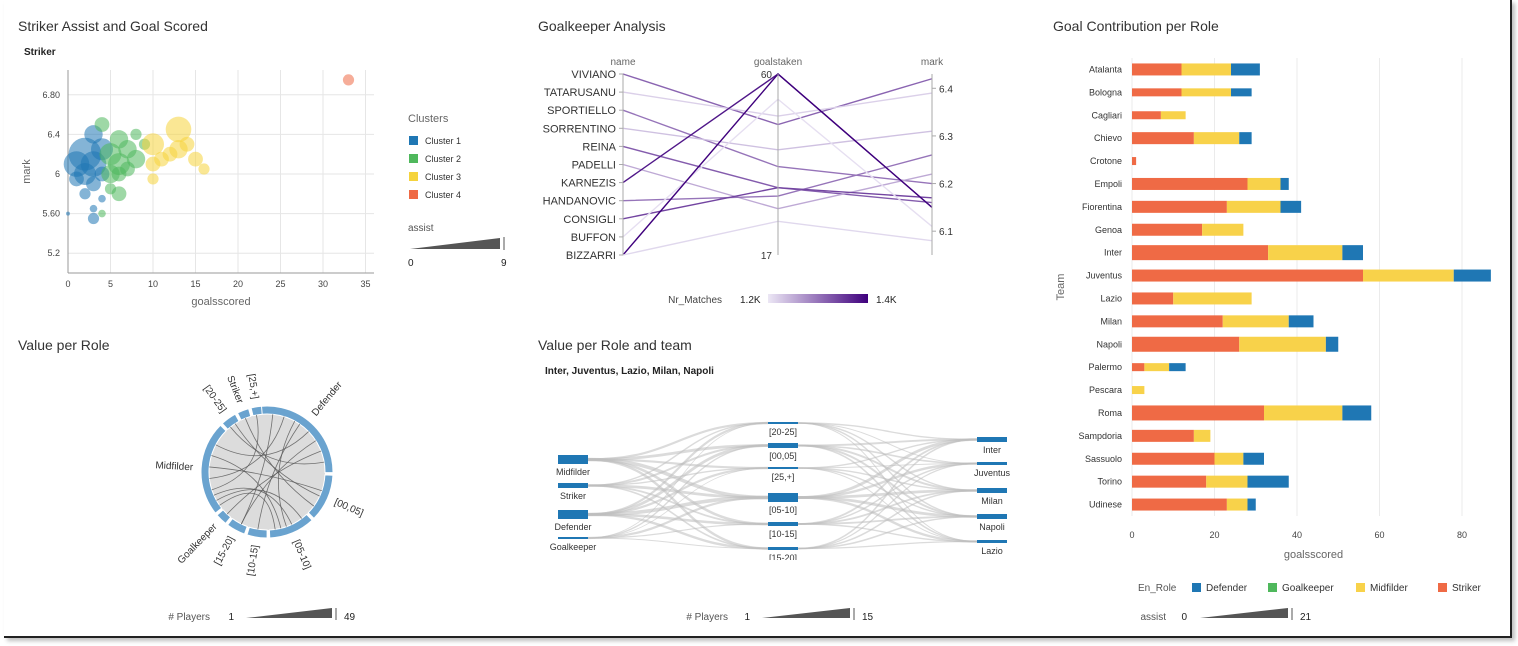  Describe the element at coordinates (767, 75) in the screenshot. I see `goalstaken-tick-label: 60` at that location.